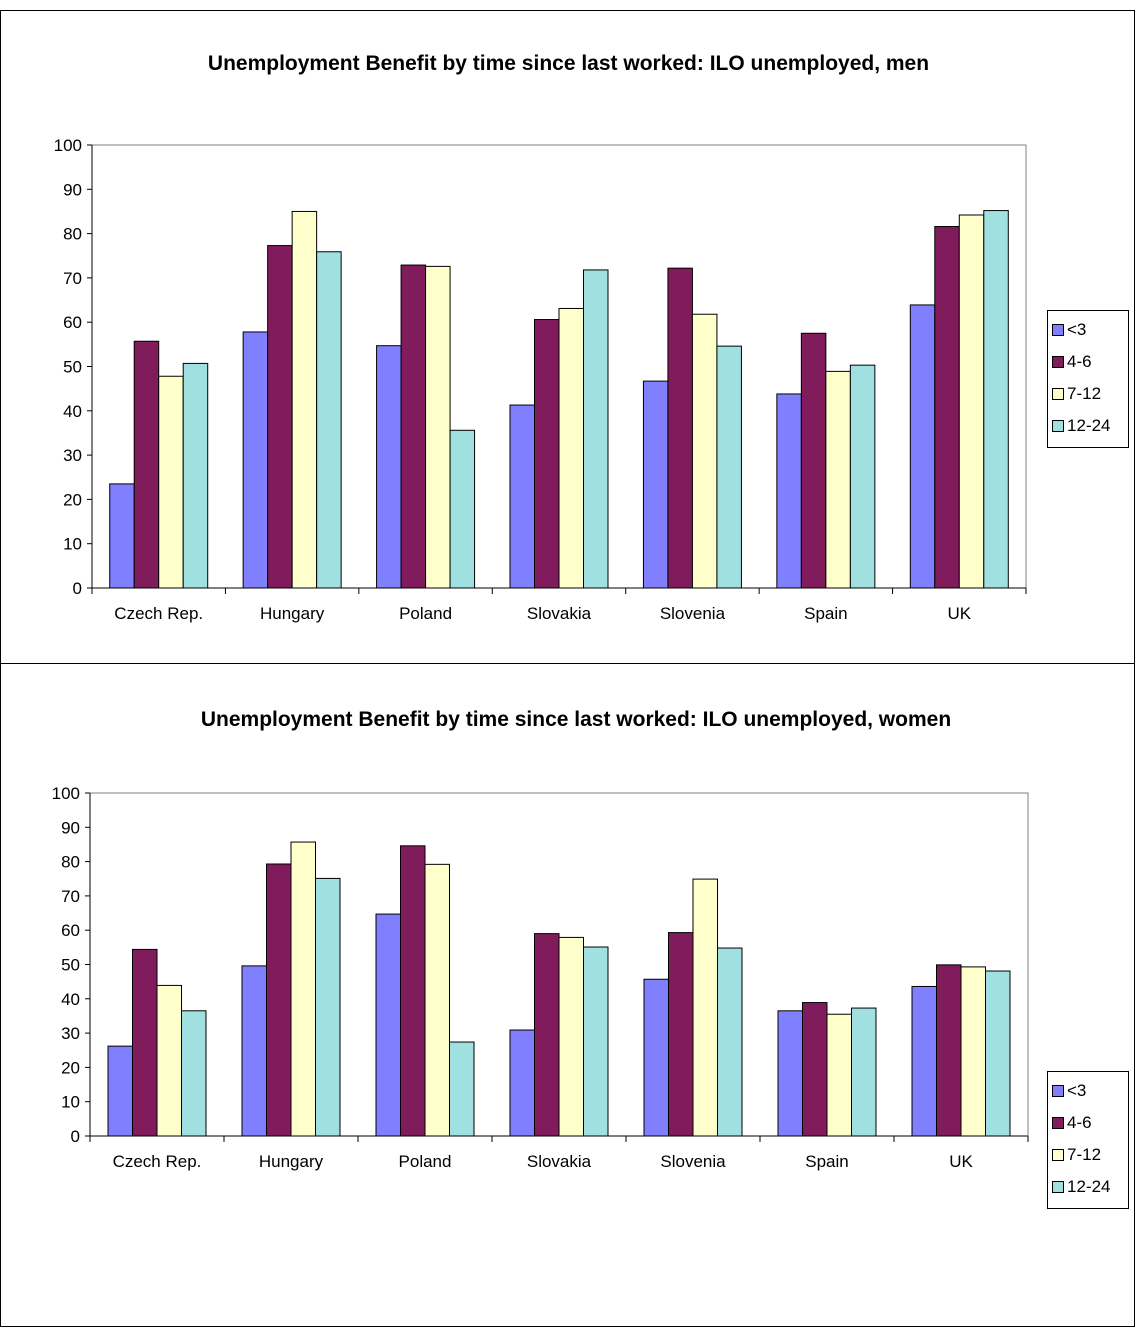  What do you see at coordinates (949, 1050) in the screenshot?
I see `bar-4-6-uk` at bounding box center [949, 1050].